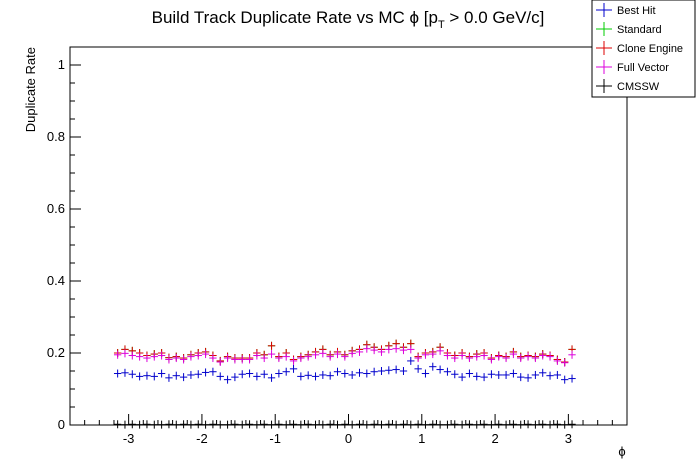  I want to click on y-tick-label: 0, so click(61, 424).